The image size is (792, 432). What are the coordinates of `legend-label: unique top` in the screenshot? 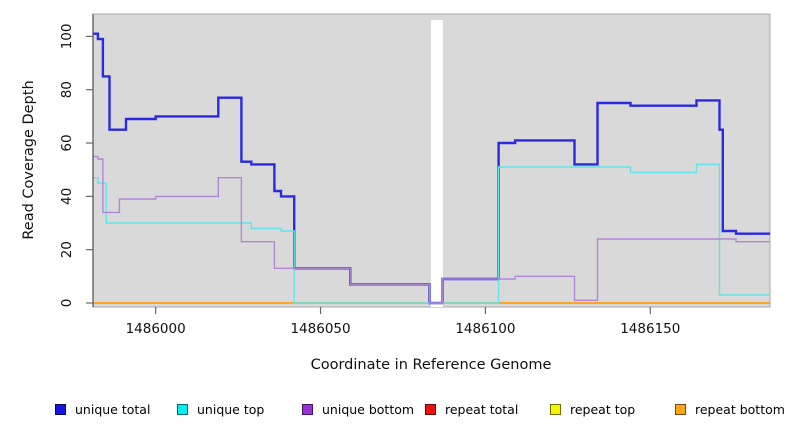 It's located at (231, 409).